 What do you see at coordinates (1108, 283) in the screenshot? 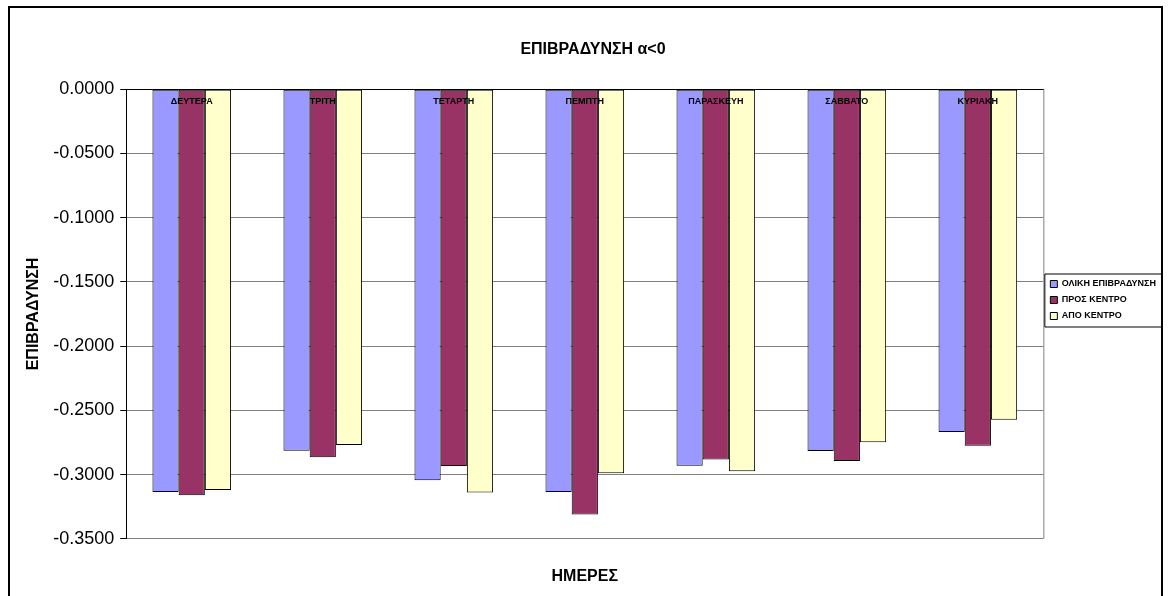
I see `legend-label: ΟΛΙΚΗ ΕΠΙΒΡΑΔΥΝΣΗ` at bounding box center [1108, 283].